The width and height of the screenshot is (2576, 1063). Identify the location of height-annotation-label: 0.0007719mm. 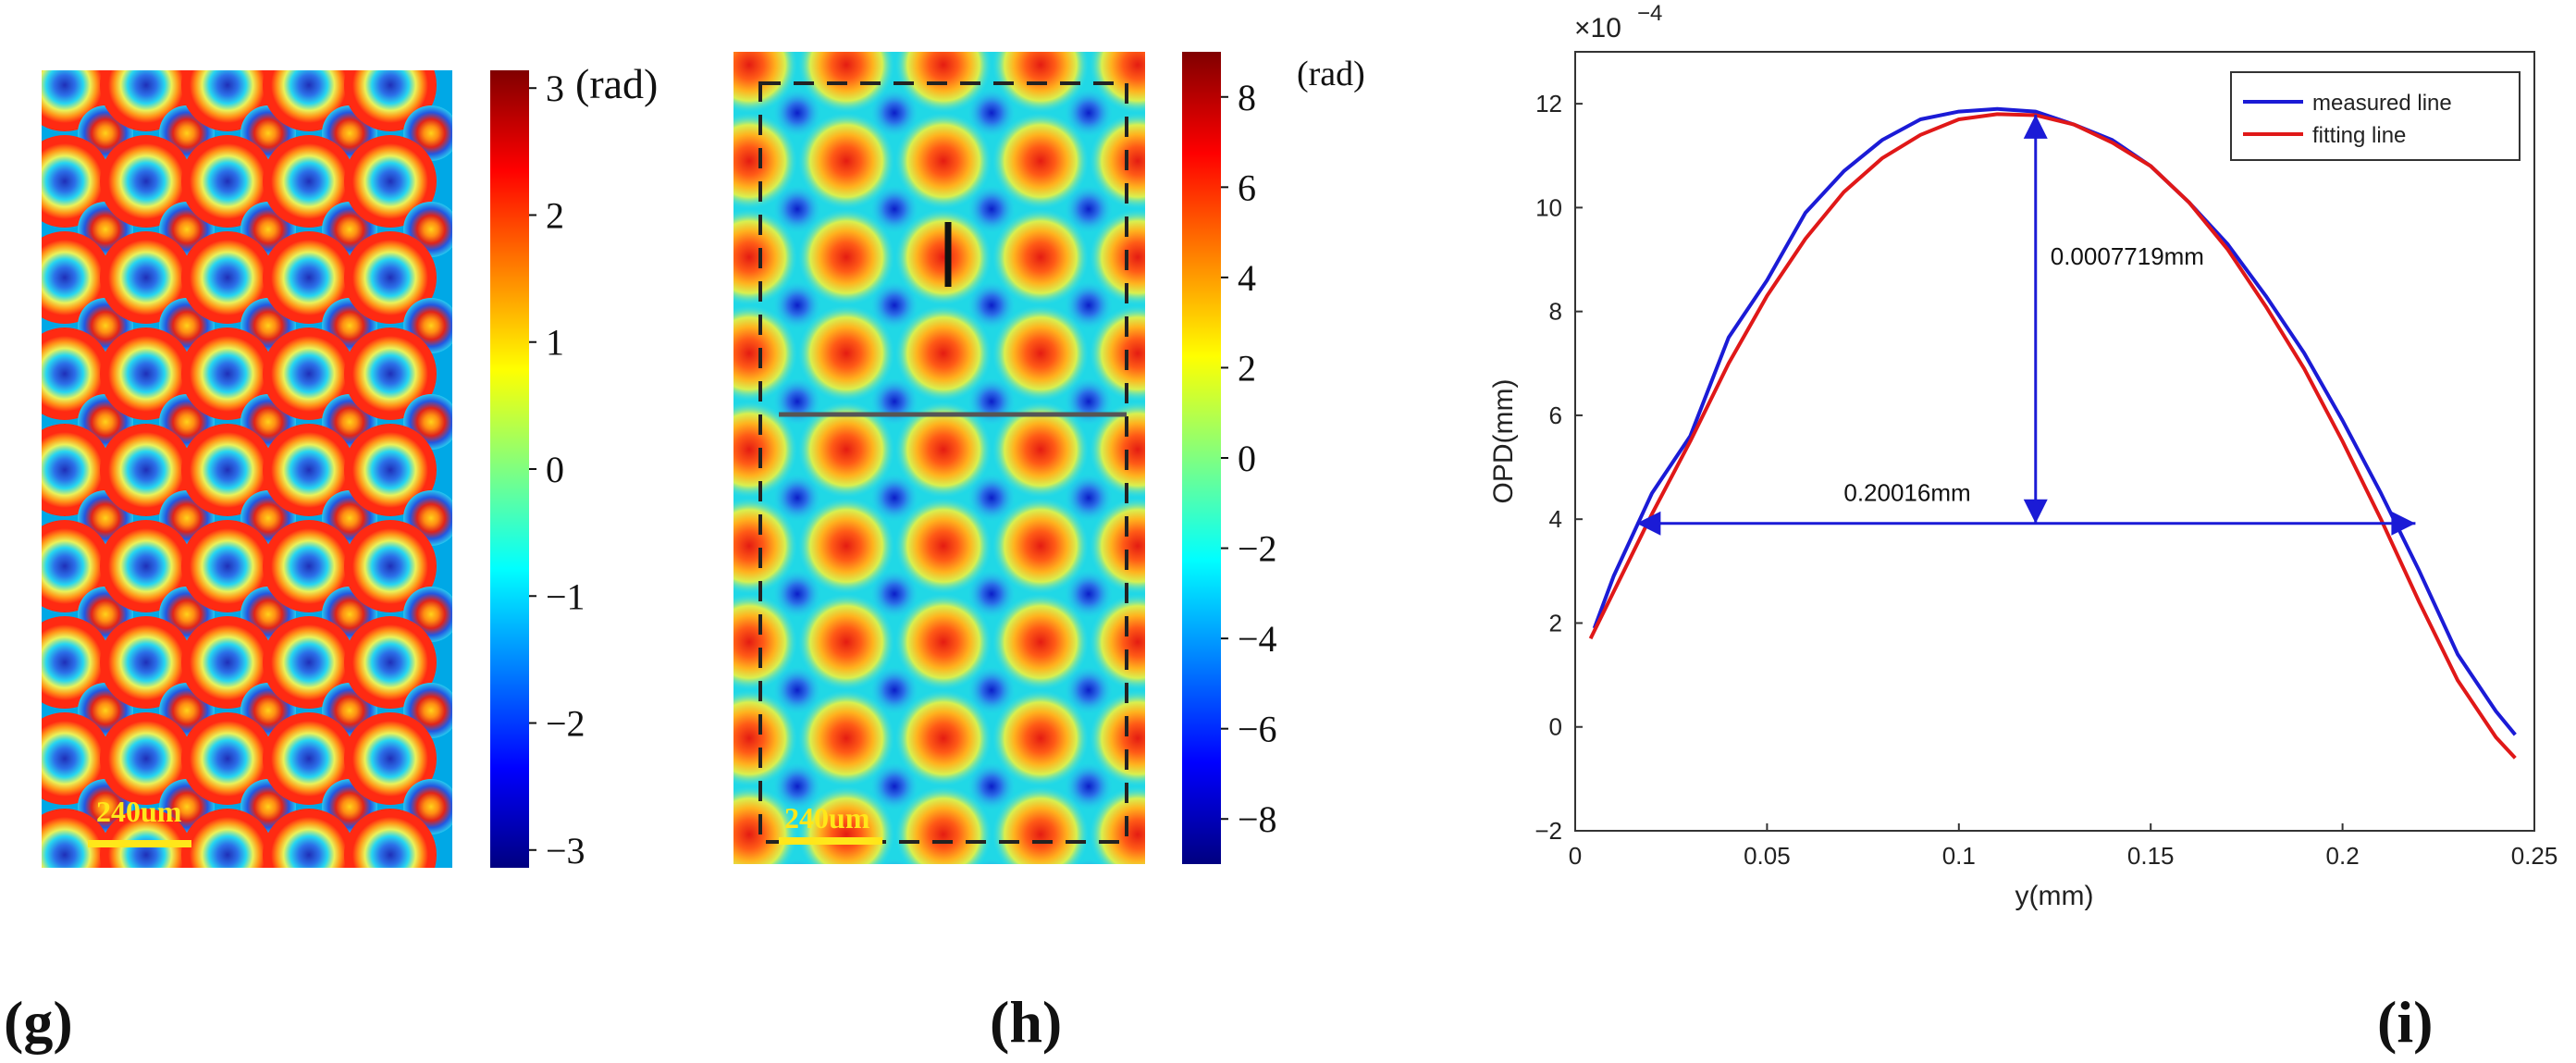
(2127, 256).